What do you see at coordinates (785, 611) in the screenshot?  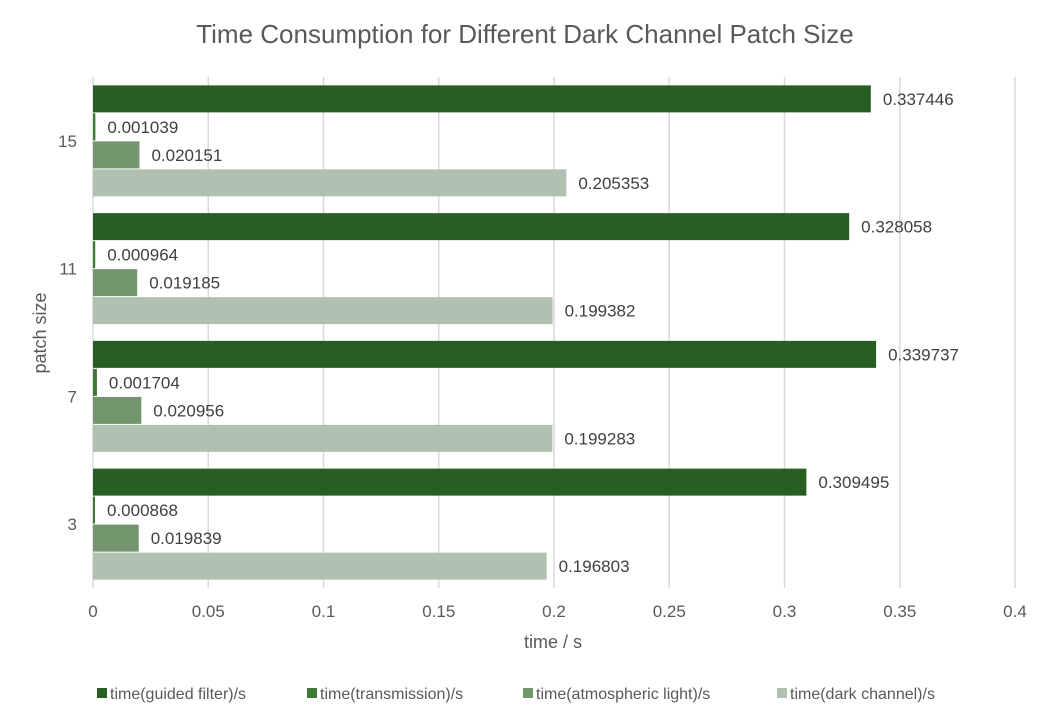 I see `x-tick-label: 0.3` at bounding box center [785, 611].